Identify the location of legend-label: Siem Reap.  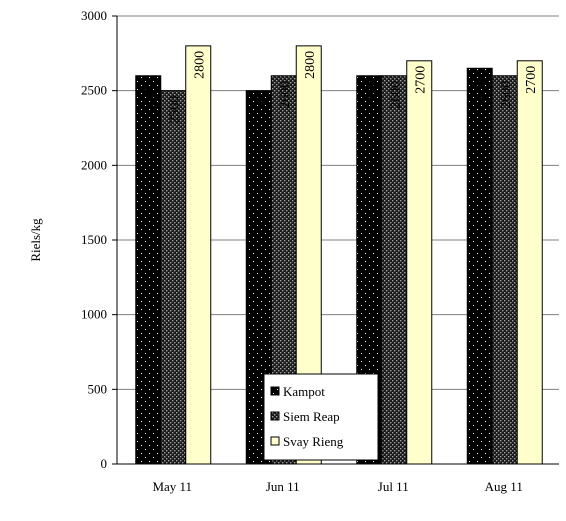
(311, 416).